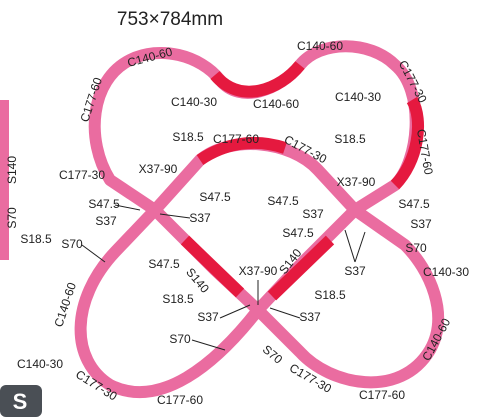 Image resolution: width=484 pixels, height=417 pixels. Describe the element at coordinates (170, 19) in the screenshot. I see `title: 753×784mm` at that location.